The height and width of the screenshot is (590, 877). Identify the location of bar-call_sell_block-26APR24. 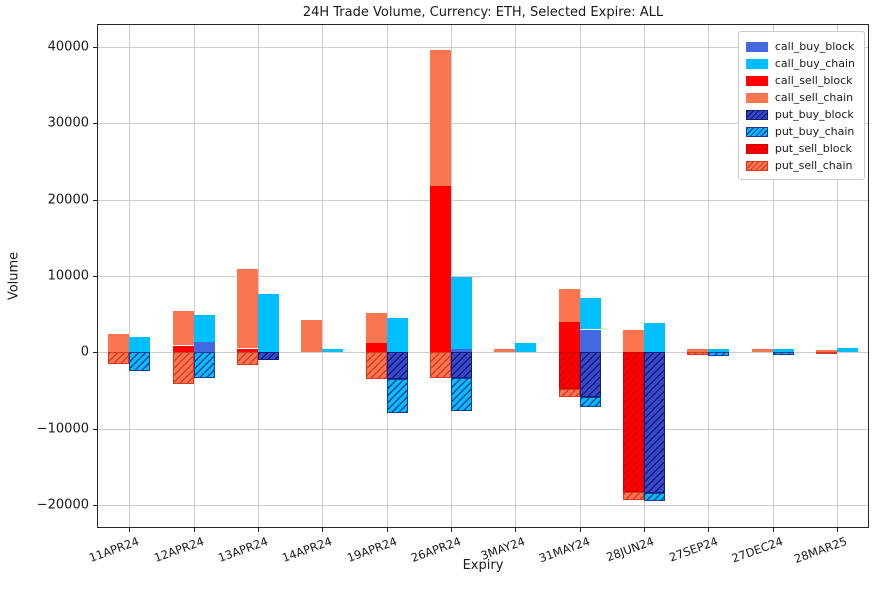
(440, 269).